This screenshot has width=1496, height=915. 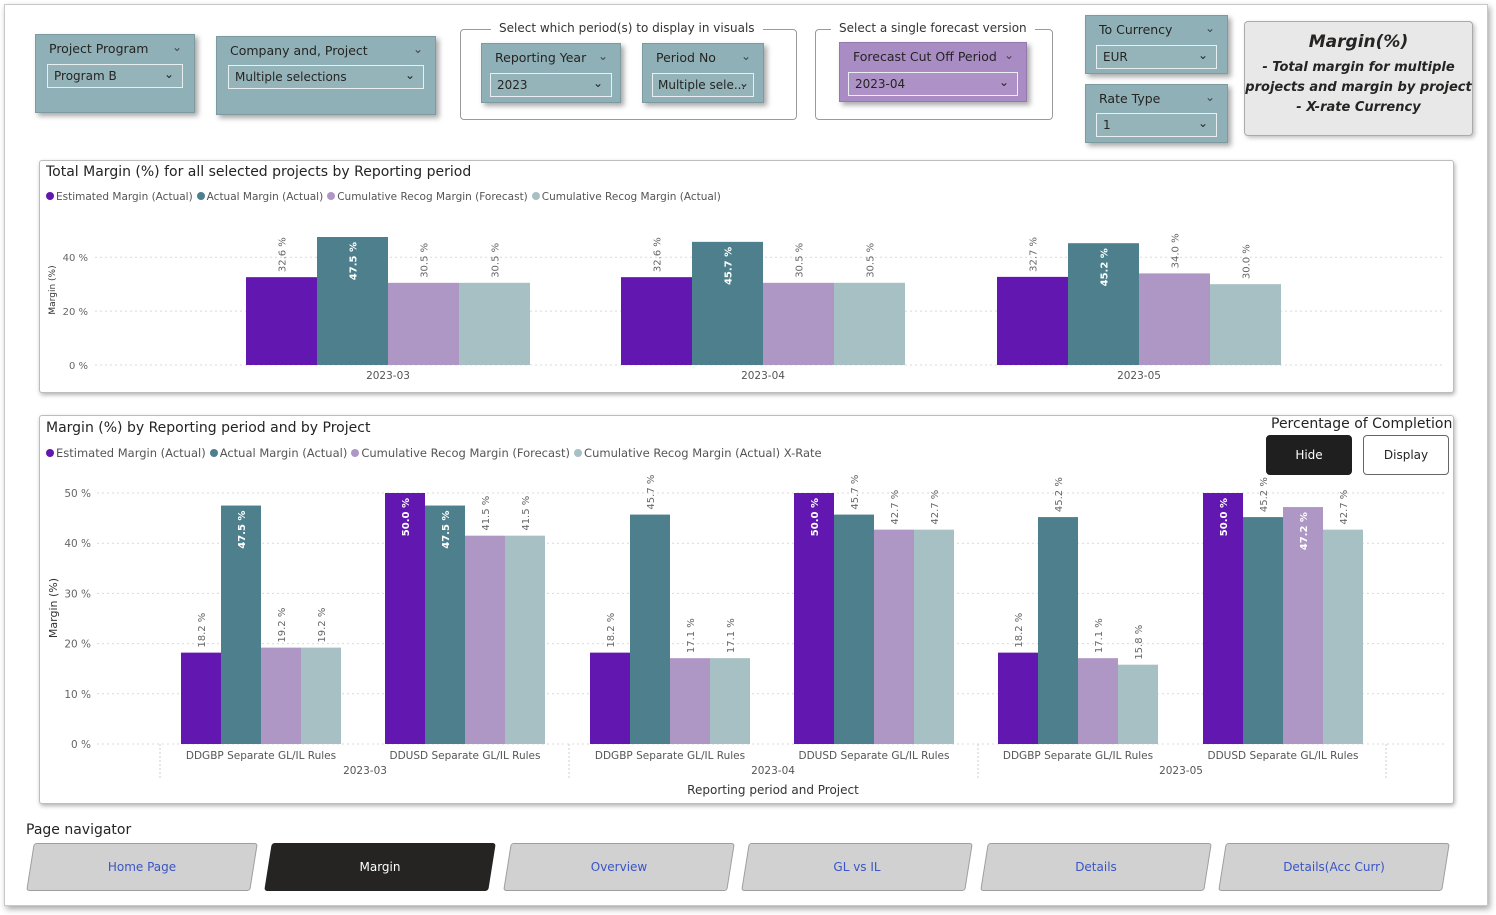 What do you see at coordinates (631, 197) in the screenshot?
I see `legend-label: Cumulative Recog Margin (Actual)` at bounding box center [631, 197].